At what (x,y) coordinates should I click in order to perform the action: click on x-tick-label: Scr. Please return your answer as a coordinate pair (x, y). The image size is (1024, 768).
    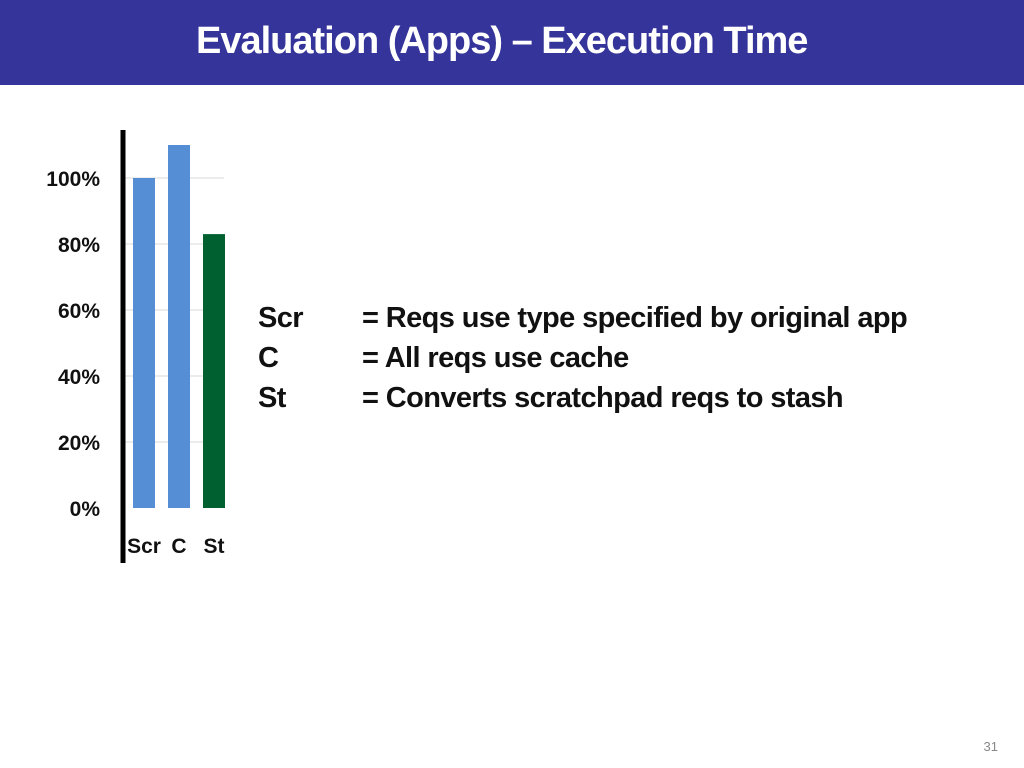
    Looking at the image, I should click on (144, 546).